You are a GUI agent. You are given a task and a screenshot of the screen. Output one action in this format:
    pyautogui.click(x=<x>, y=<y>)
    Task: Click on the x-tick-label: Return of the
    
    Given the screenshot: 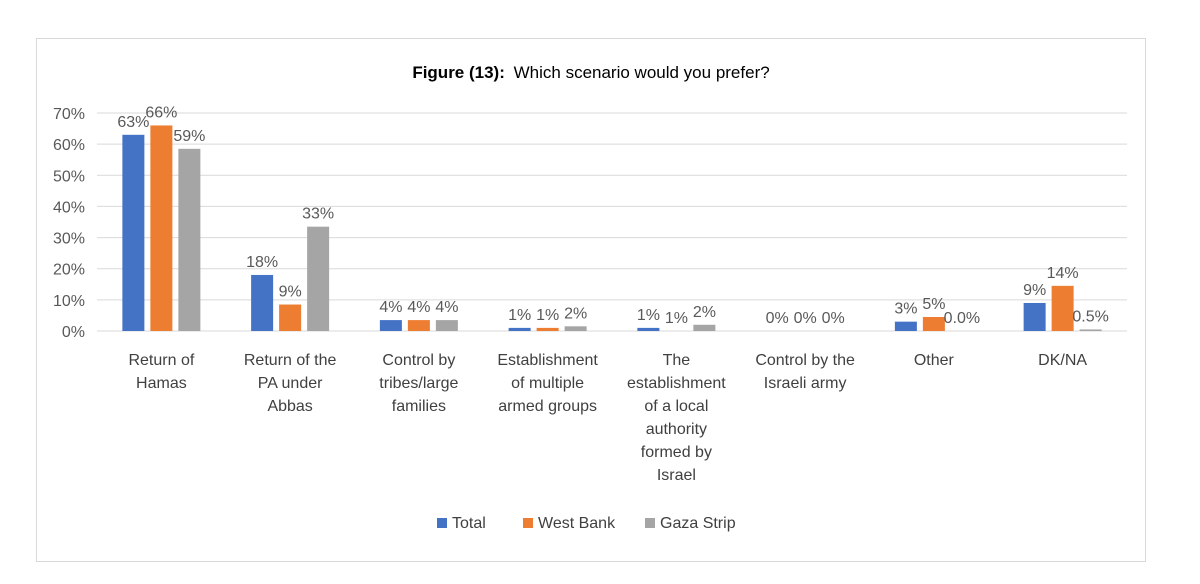 What is the action you would take?
    pyautogui.click(x=290, y=360)
    